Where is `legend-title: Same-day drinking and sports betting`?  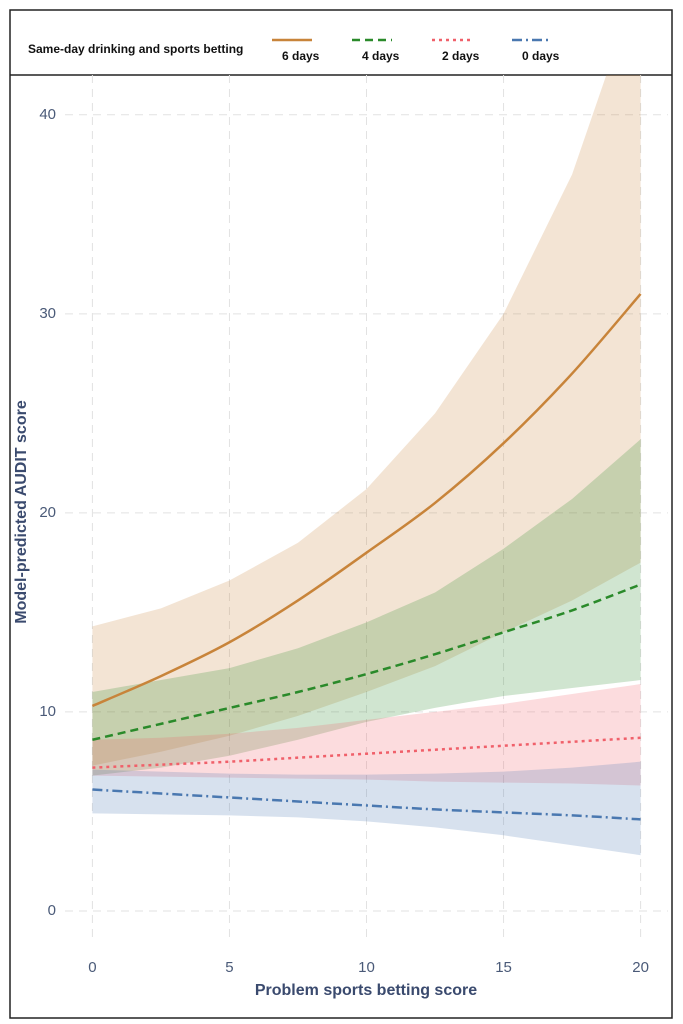
legend-title: Same-day drinking and sports betting is located at coordinates (135, 49).